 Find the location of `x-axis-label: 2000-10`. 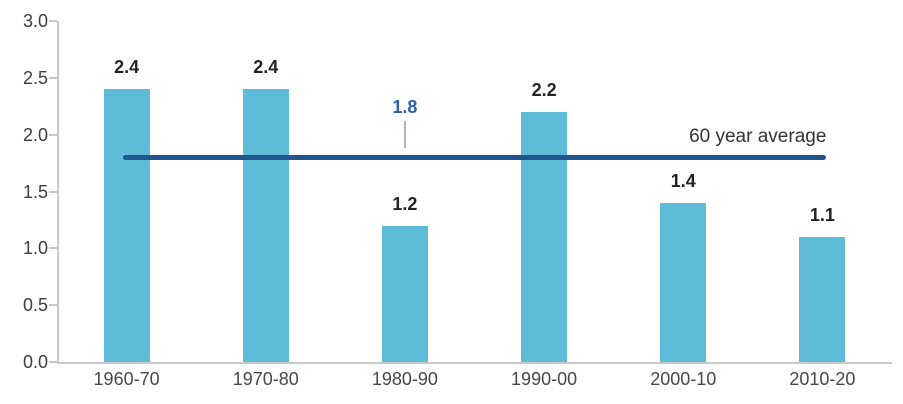

x-axis-label: 2000-10 is located at coordinates (683, 379).